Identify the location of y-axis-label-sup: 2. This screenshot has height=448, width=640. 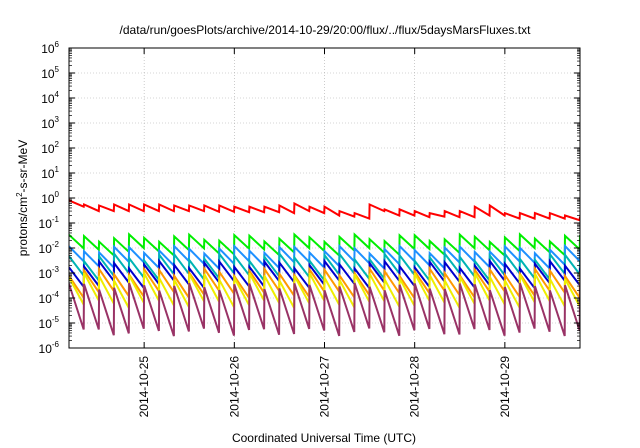
(19, 194).